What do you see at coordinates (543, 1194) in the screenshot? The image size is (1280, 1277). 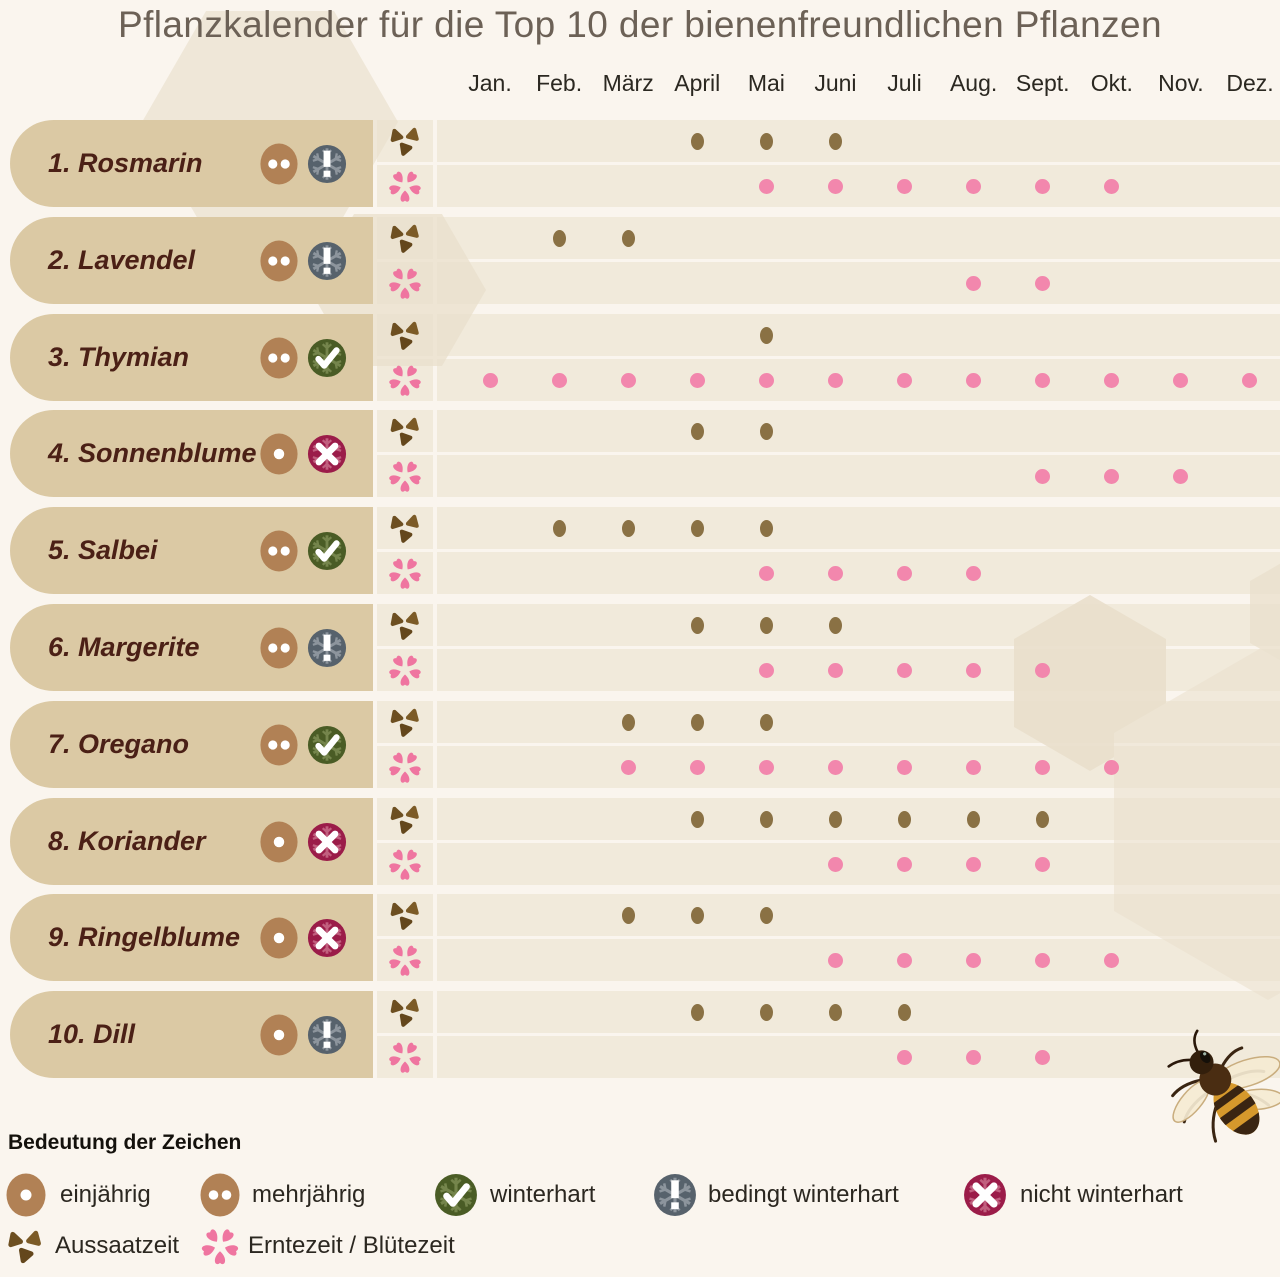 I see `legend-item-label: winterhart` at bounding box center [543, 1194].